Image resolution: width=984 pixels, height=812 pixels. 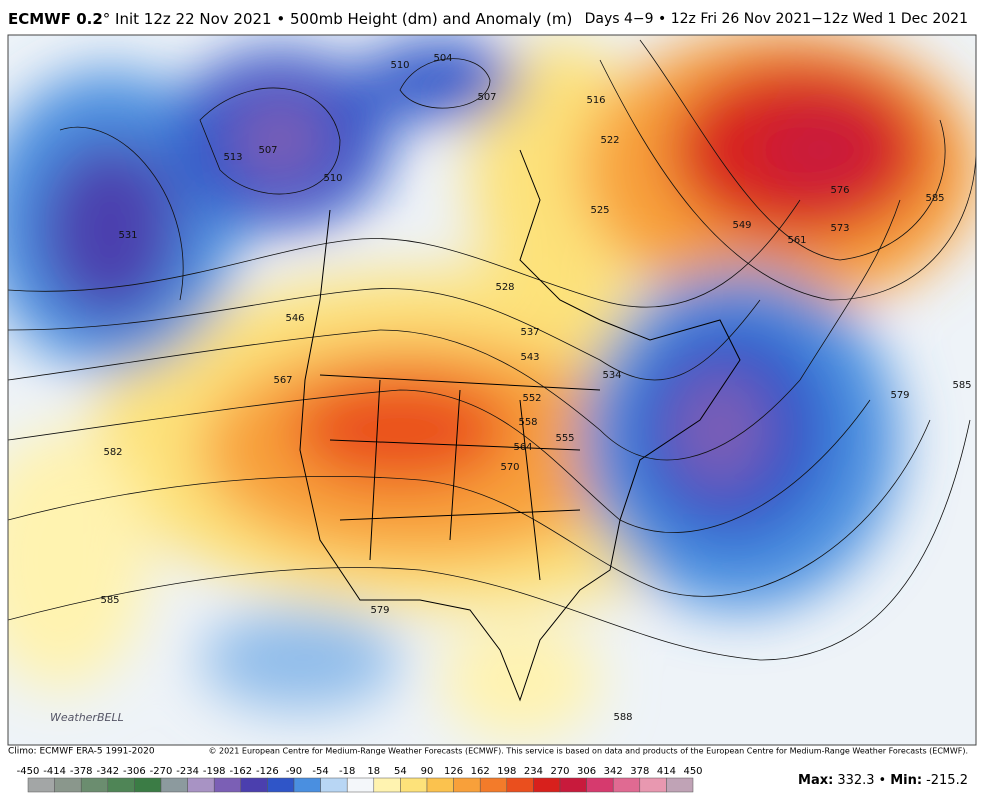 I want to click on contour-label: 576, so click(x=839, y=190).